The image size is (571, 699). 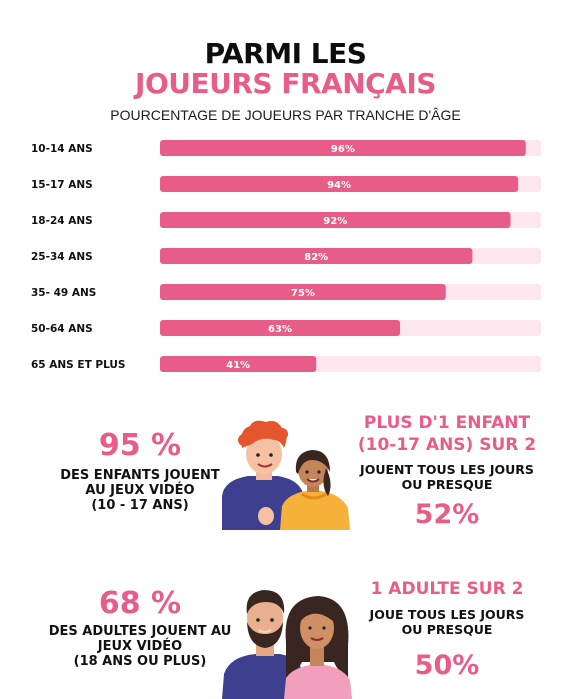 What do you see at coordinates (62, 185) in the screenshot?
I see `category-label: 15-17 ANS` at bounding box center [62, 185].